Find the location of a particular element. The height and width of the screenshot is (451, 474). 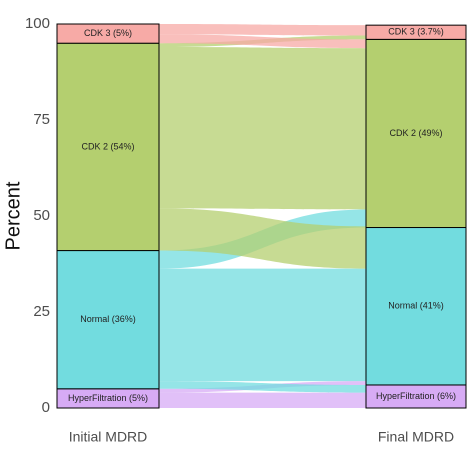

stratum-label: CDK 2 (54%) is located at coordinates (107, 146).